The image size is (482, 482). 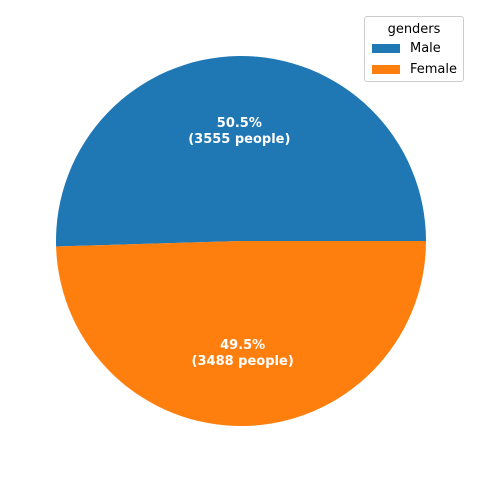 I want to click on slice-count-female: (3488 people), so click(x=243, y=361).